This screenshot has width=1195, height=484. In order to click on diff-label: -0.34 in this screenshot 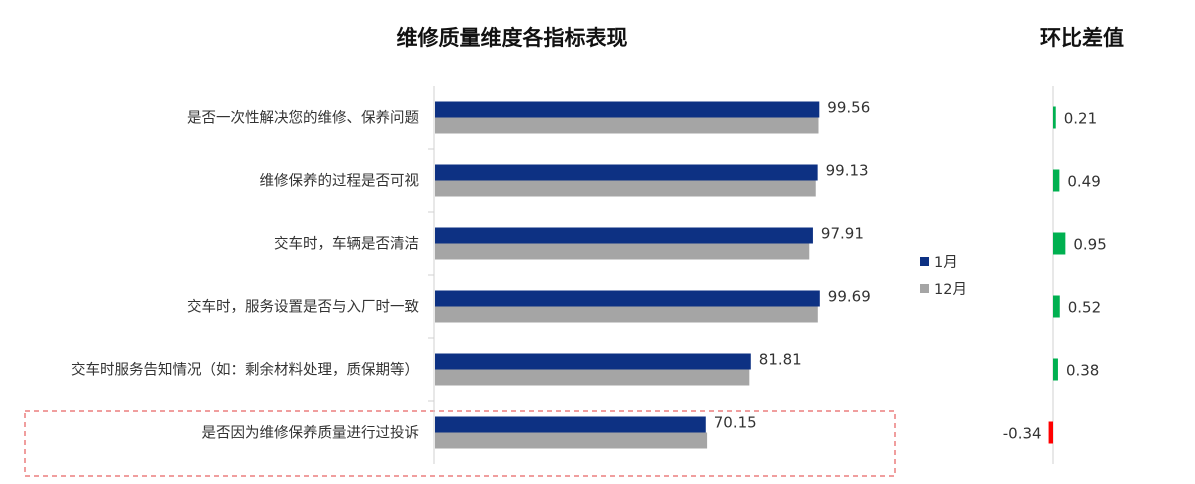, I will do `click(1022, 434)`.